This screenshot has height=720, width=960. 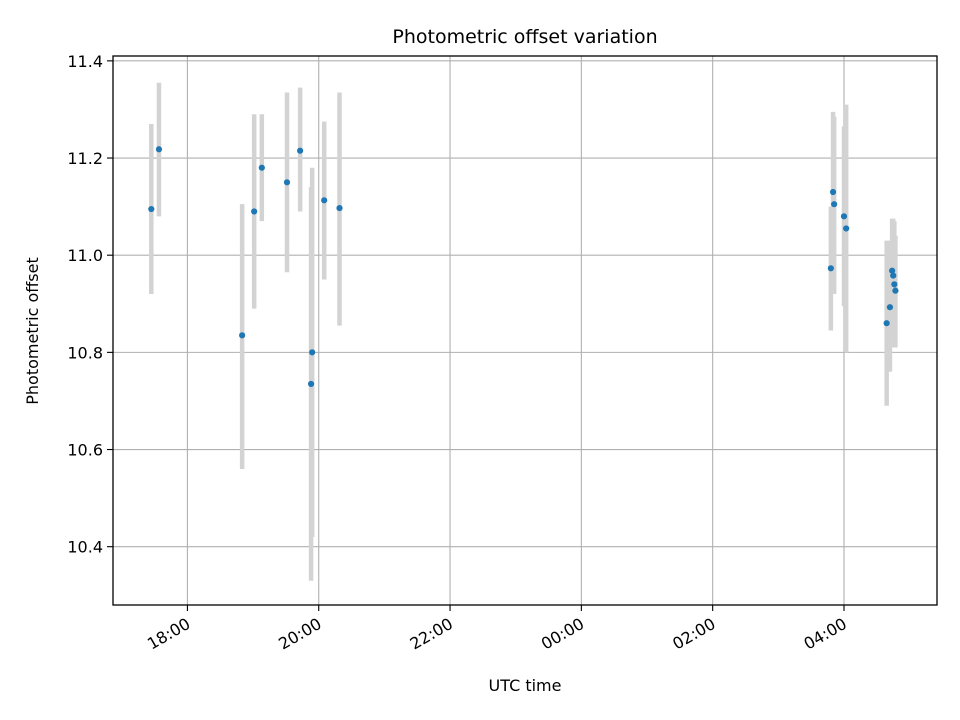 I want to click on y-tick-label: 10.4, so click(x=85, y=547).